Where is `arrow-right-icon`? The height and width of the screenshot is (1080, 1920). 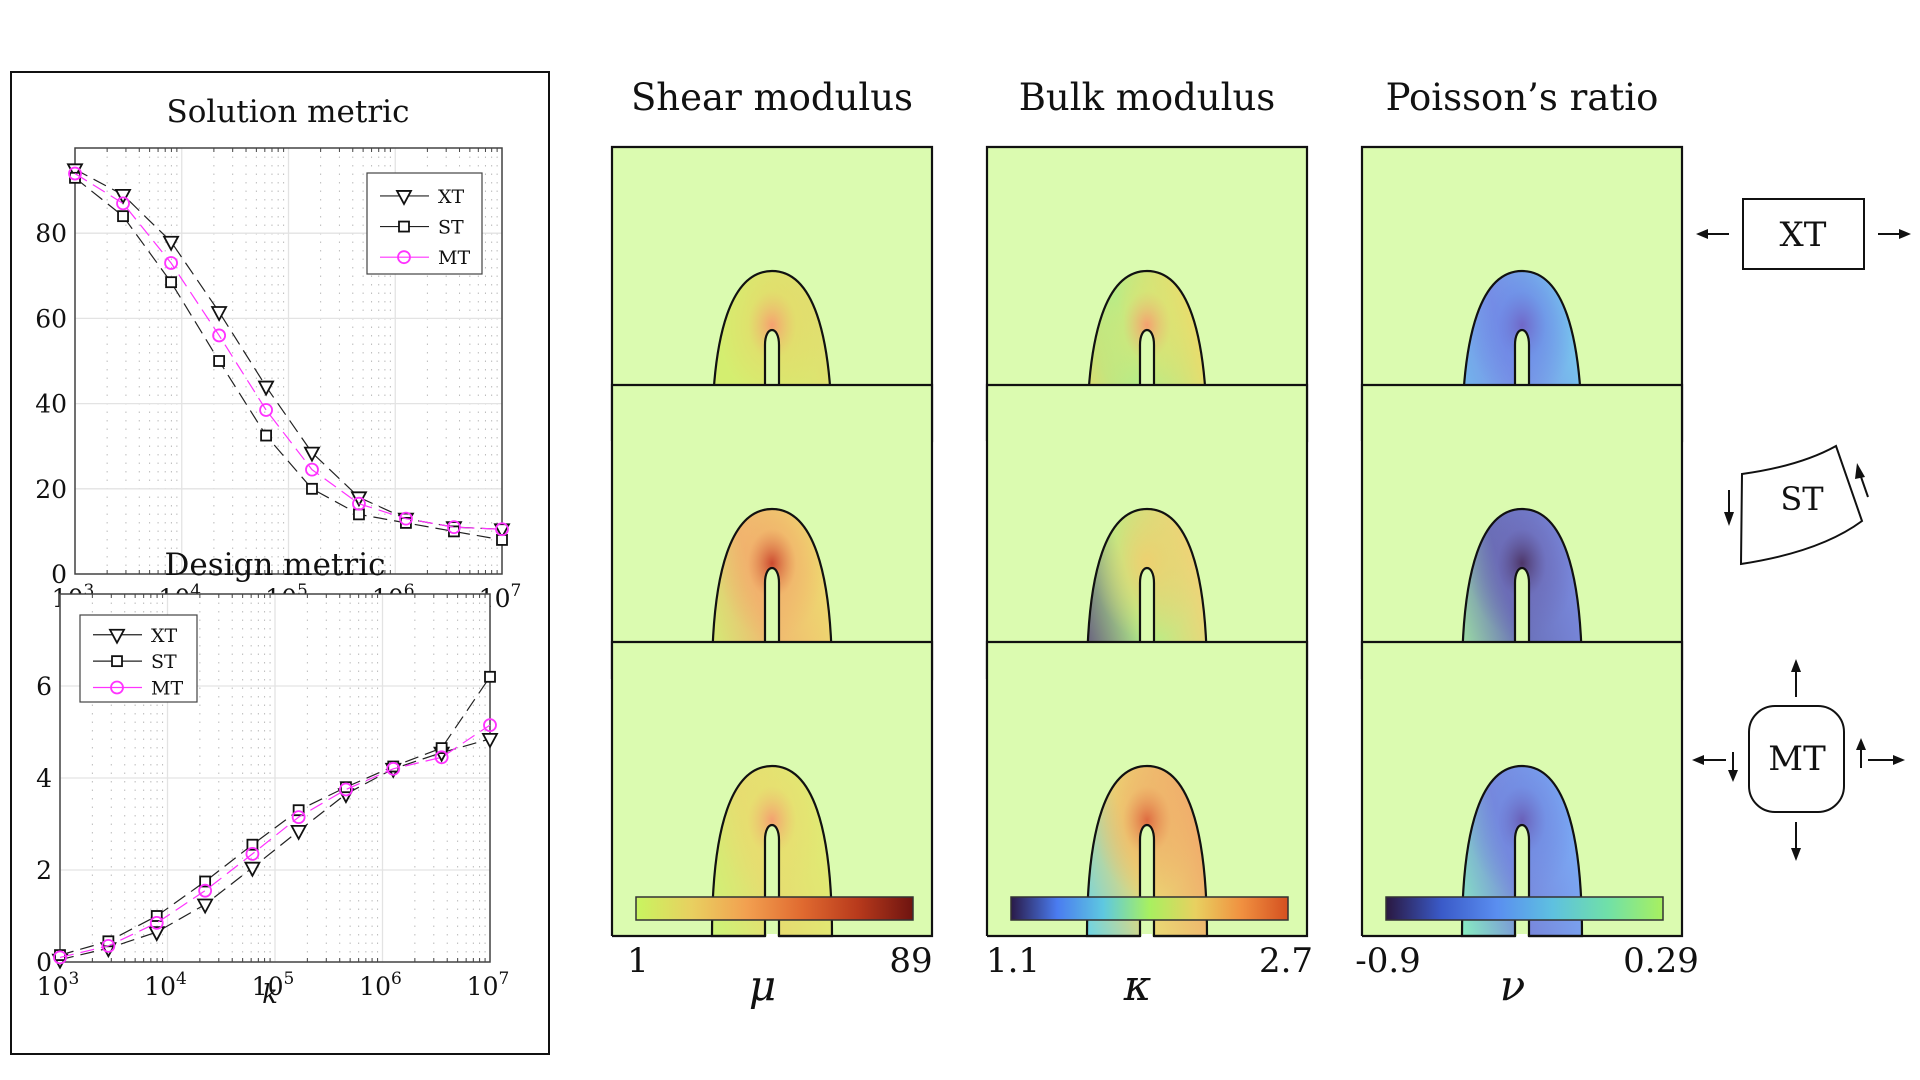 arrow-right-icon is located at coordinates (1894, 234).